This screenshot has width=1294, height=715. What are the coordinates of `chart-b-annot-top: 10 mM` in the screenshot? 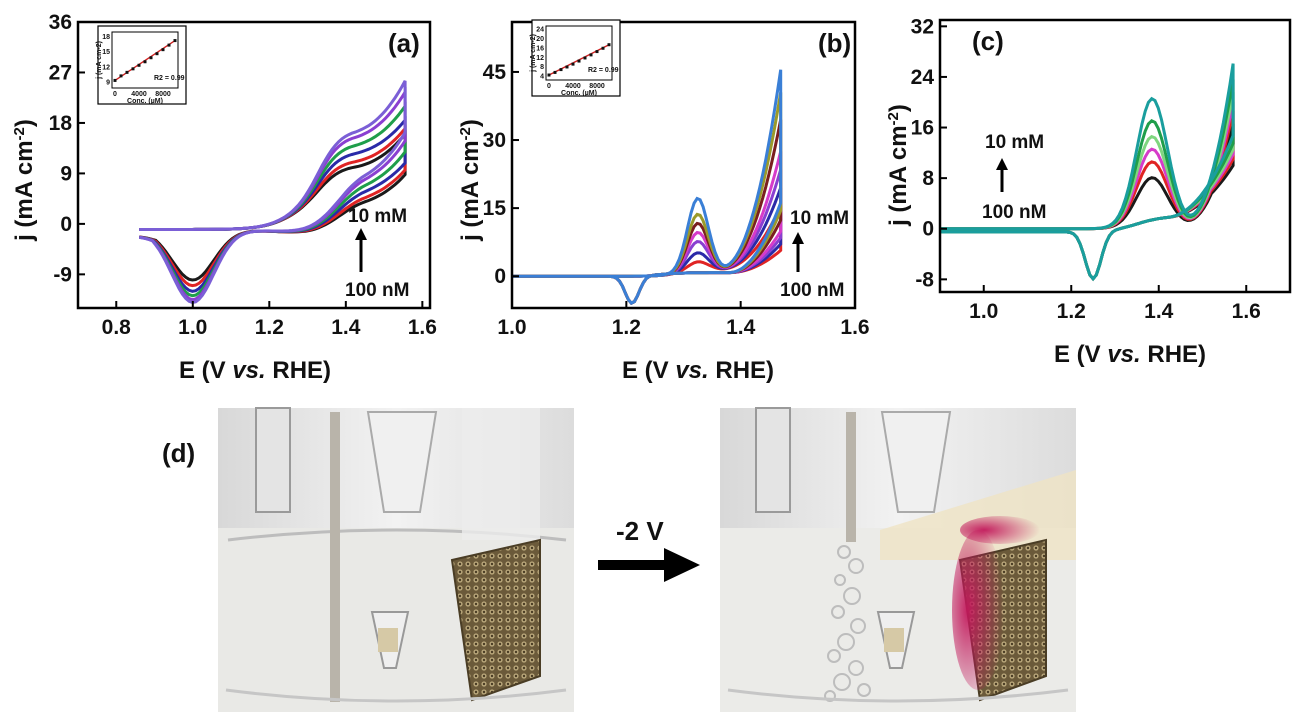 It's located at (819, 218).